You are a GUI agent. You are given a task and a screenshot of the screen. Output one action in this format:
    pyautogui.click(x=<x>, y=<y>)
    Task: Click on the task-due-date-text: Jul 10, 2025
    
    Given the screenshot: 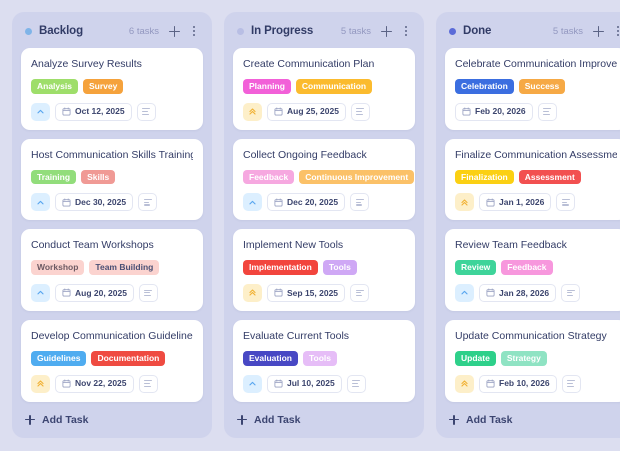 What is the action you would take?
    pyautogui.click(x=311, y=383)
    